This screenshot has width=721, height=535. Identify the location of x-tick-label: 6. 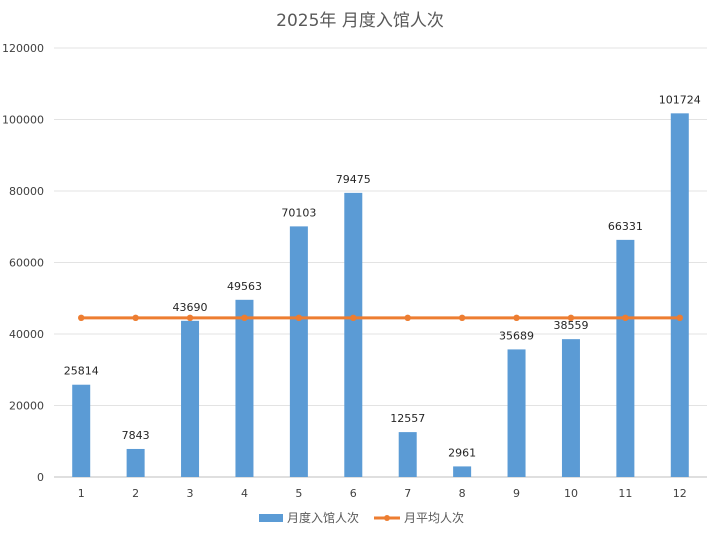
(353, 493).